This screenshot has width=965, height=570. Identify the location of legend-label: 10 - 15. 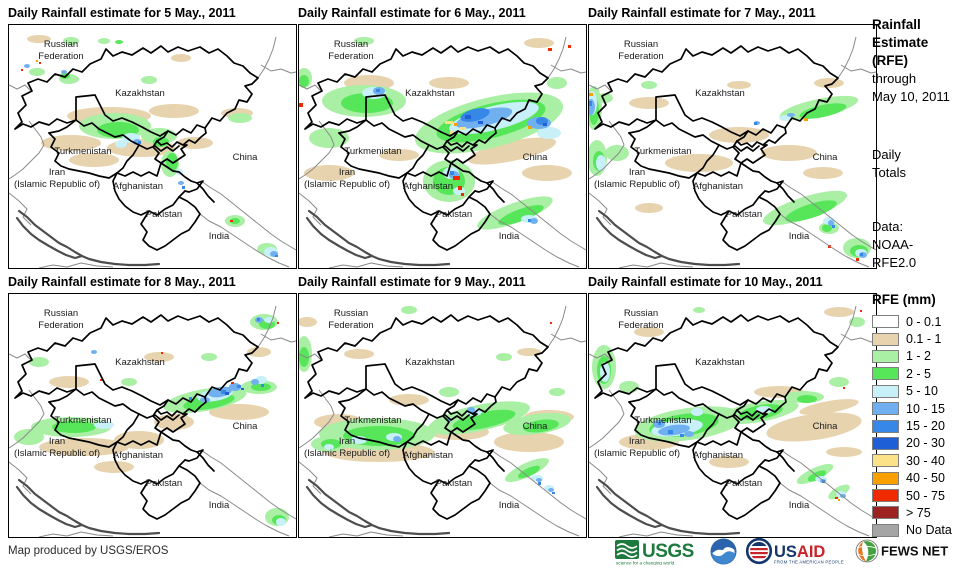
(925, 408).